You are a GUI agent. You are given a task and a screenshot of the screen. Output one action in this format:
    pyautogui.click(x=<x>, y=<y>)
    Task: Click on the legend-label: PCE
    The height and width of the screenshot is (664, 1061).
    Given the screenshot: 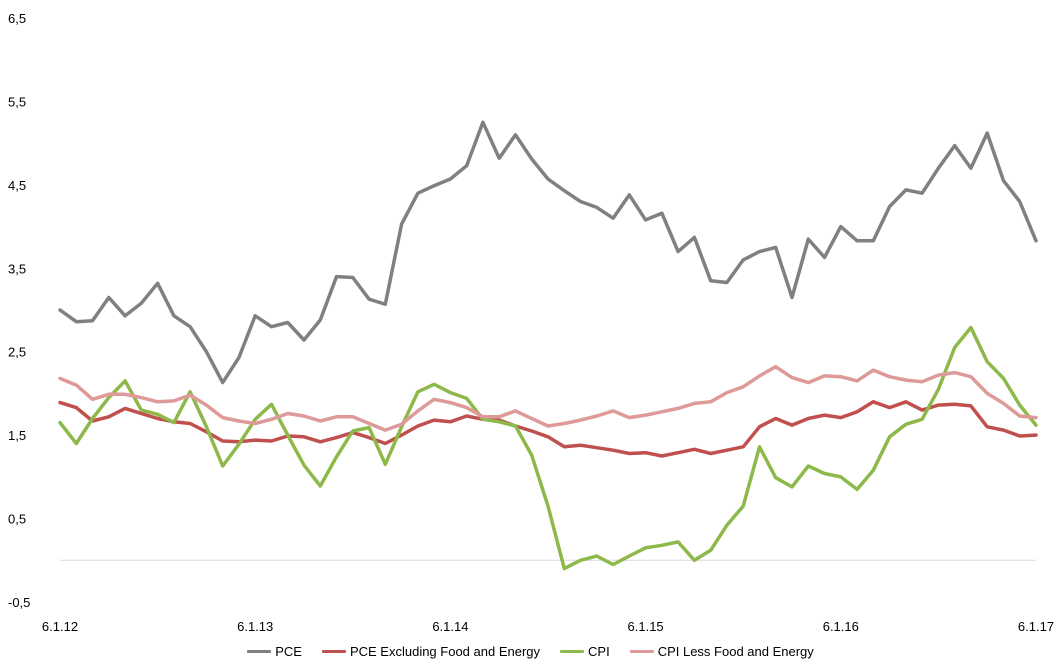 What is the action you would take?
    pyautogui.click(x=288, y=651)
    